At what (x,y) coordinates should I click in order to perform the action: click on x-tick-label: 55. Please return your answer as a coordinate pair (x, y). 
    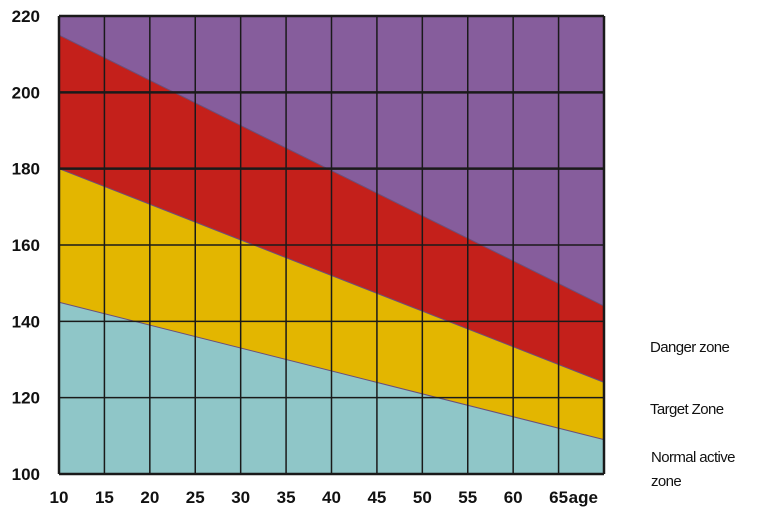
    Looking at the image, I should click on (467, 497).